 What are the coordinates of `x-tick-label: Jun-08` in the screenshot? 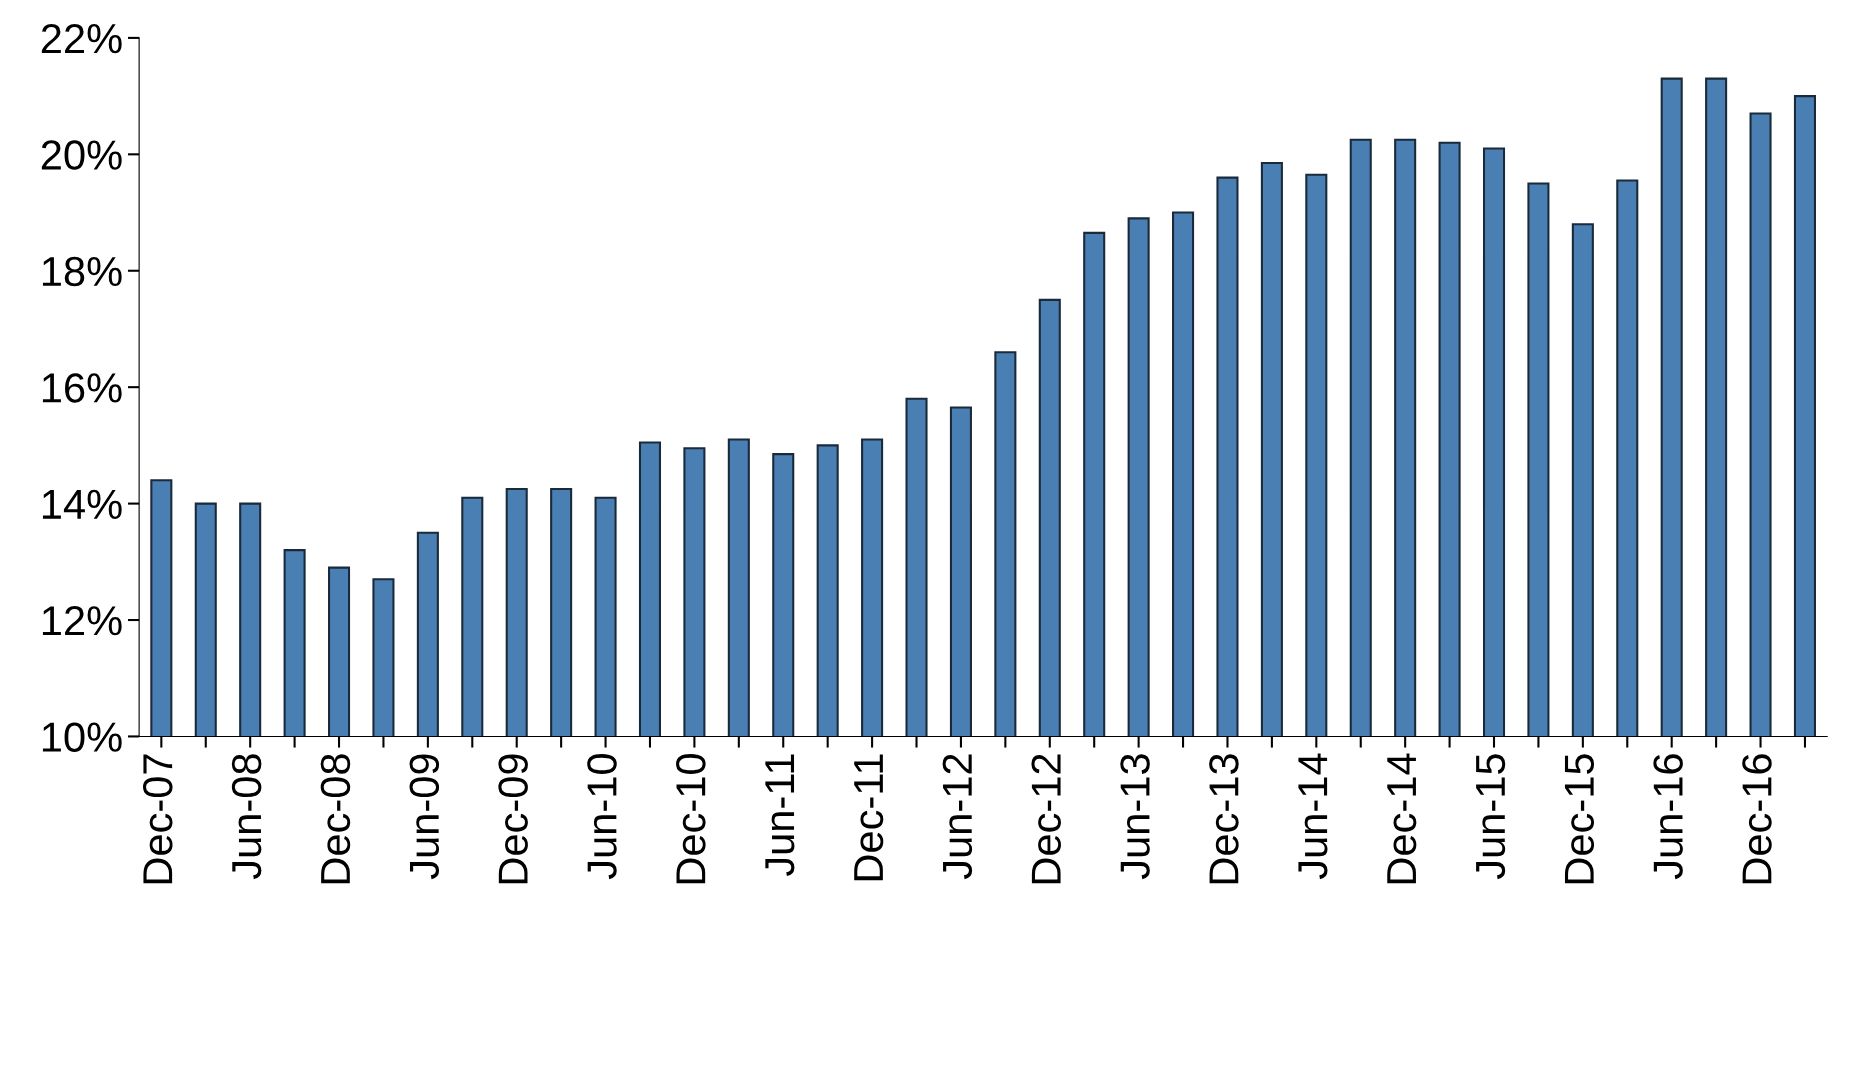 It's located at (246, 817).